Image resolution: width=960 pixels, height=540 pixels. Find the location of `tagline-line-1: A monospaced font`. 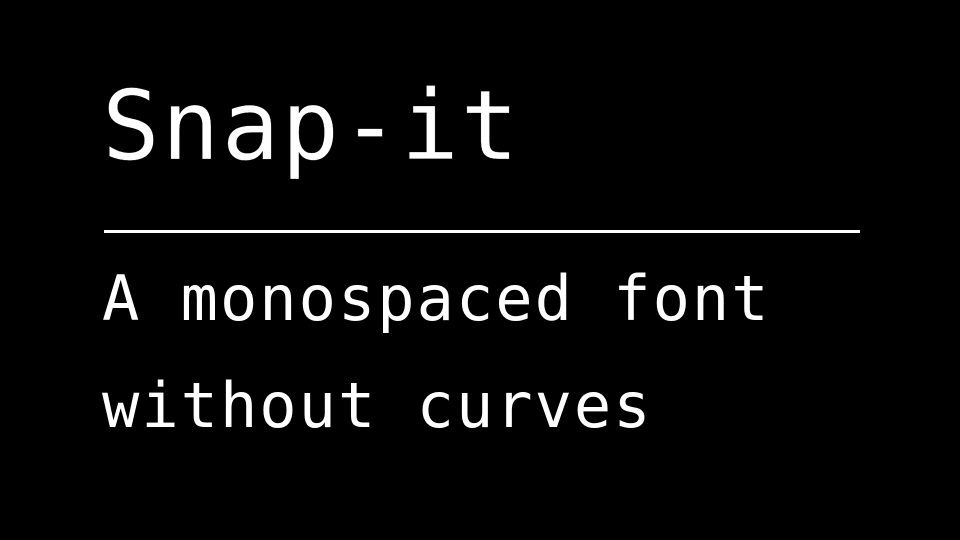

tagline-line-1: A monospaced font is located at coordinates (436, 298).